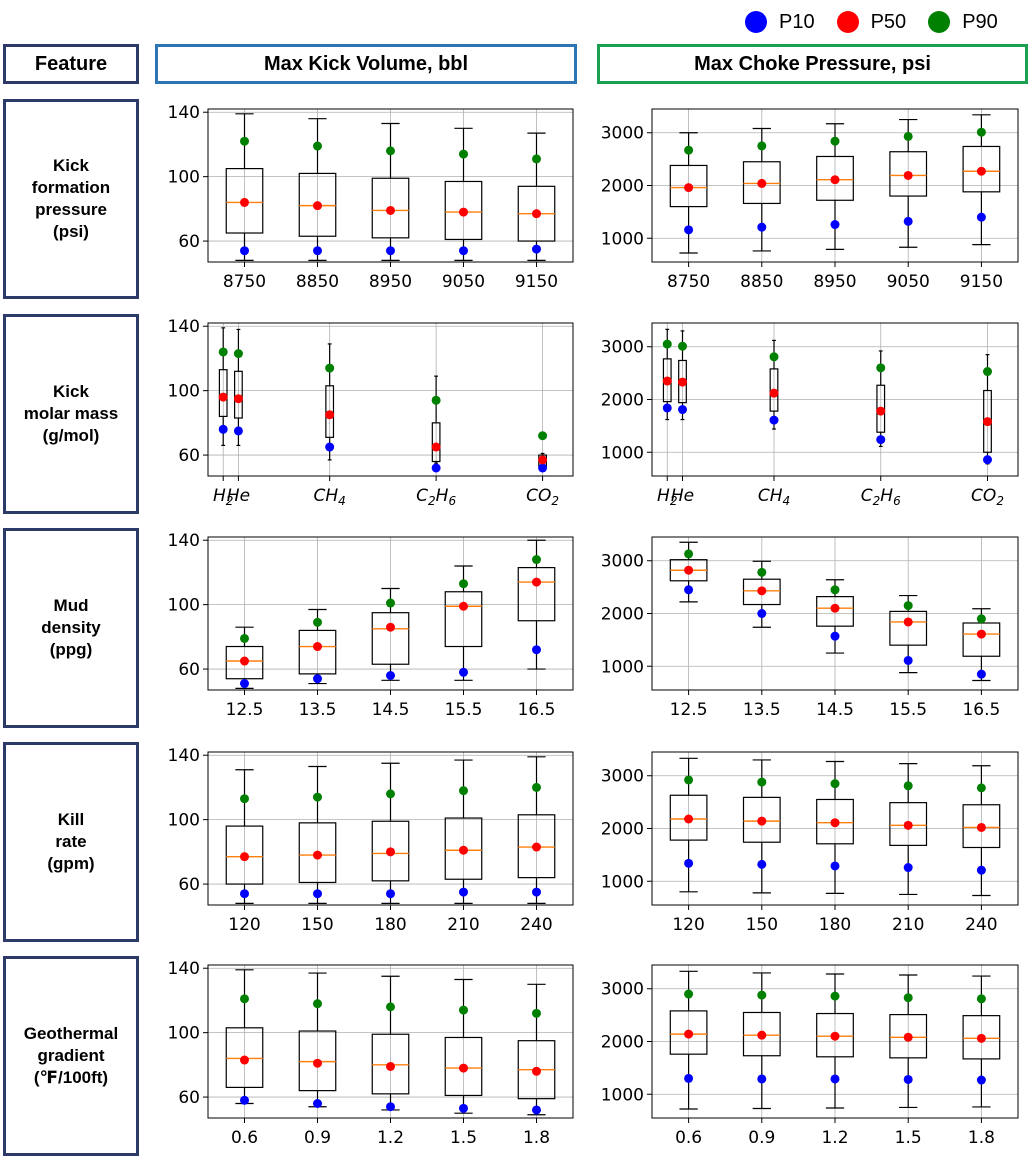 This screenshot has height=1165, width=1035. What do you see at coordinates (330, 402) in the screenshot?
I see `box-CH4` at bounding box center [330, 402].